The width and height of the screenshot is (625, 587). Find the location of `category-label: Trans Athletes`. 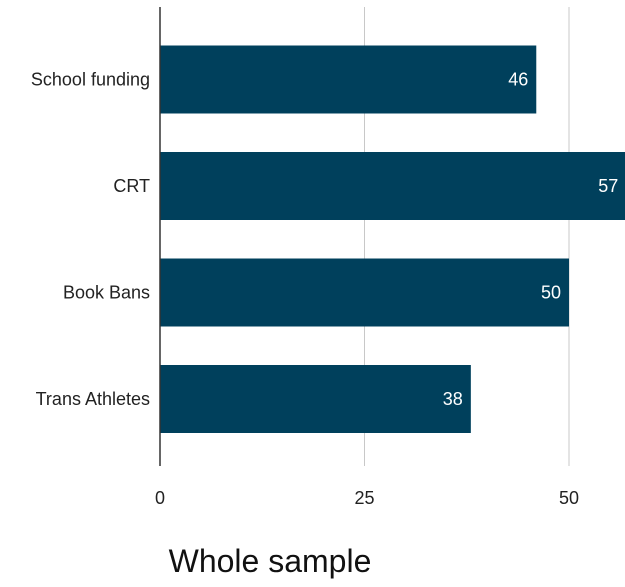

category-label: Trans Athletes is located at coordinates (93, 399).